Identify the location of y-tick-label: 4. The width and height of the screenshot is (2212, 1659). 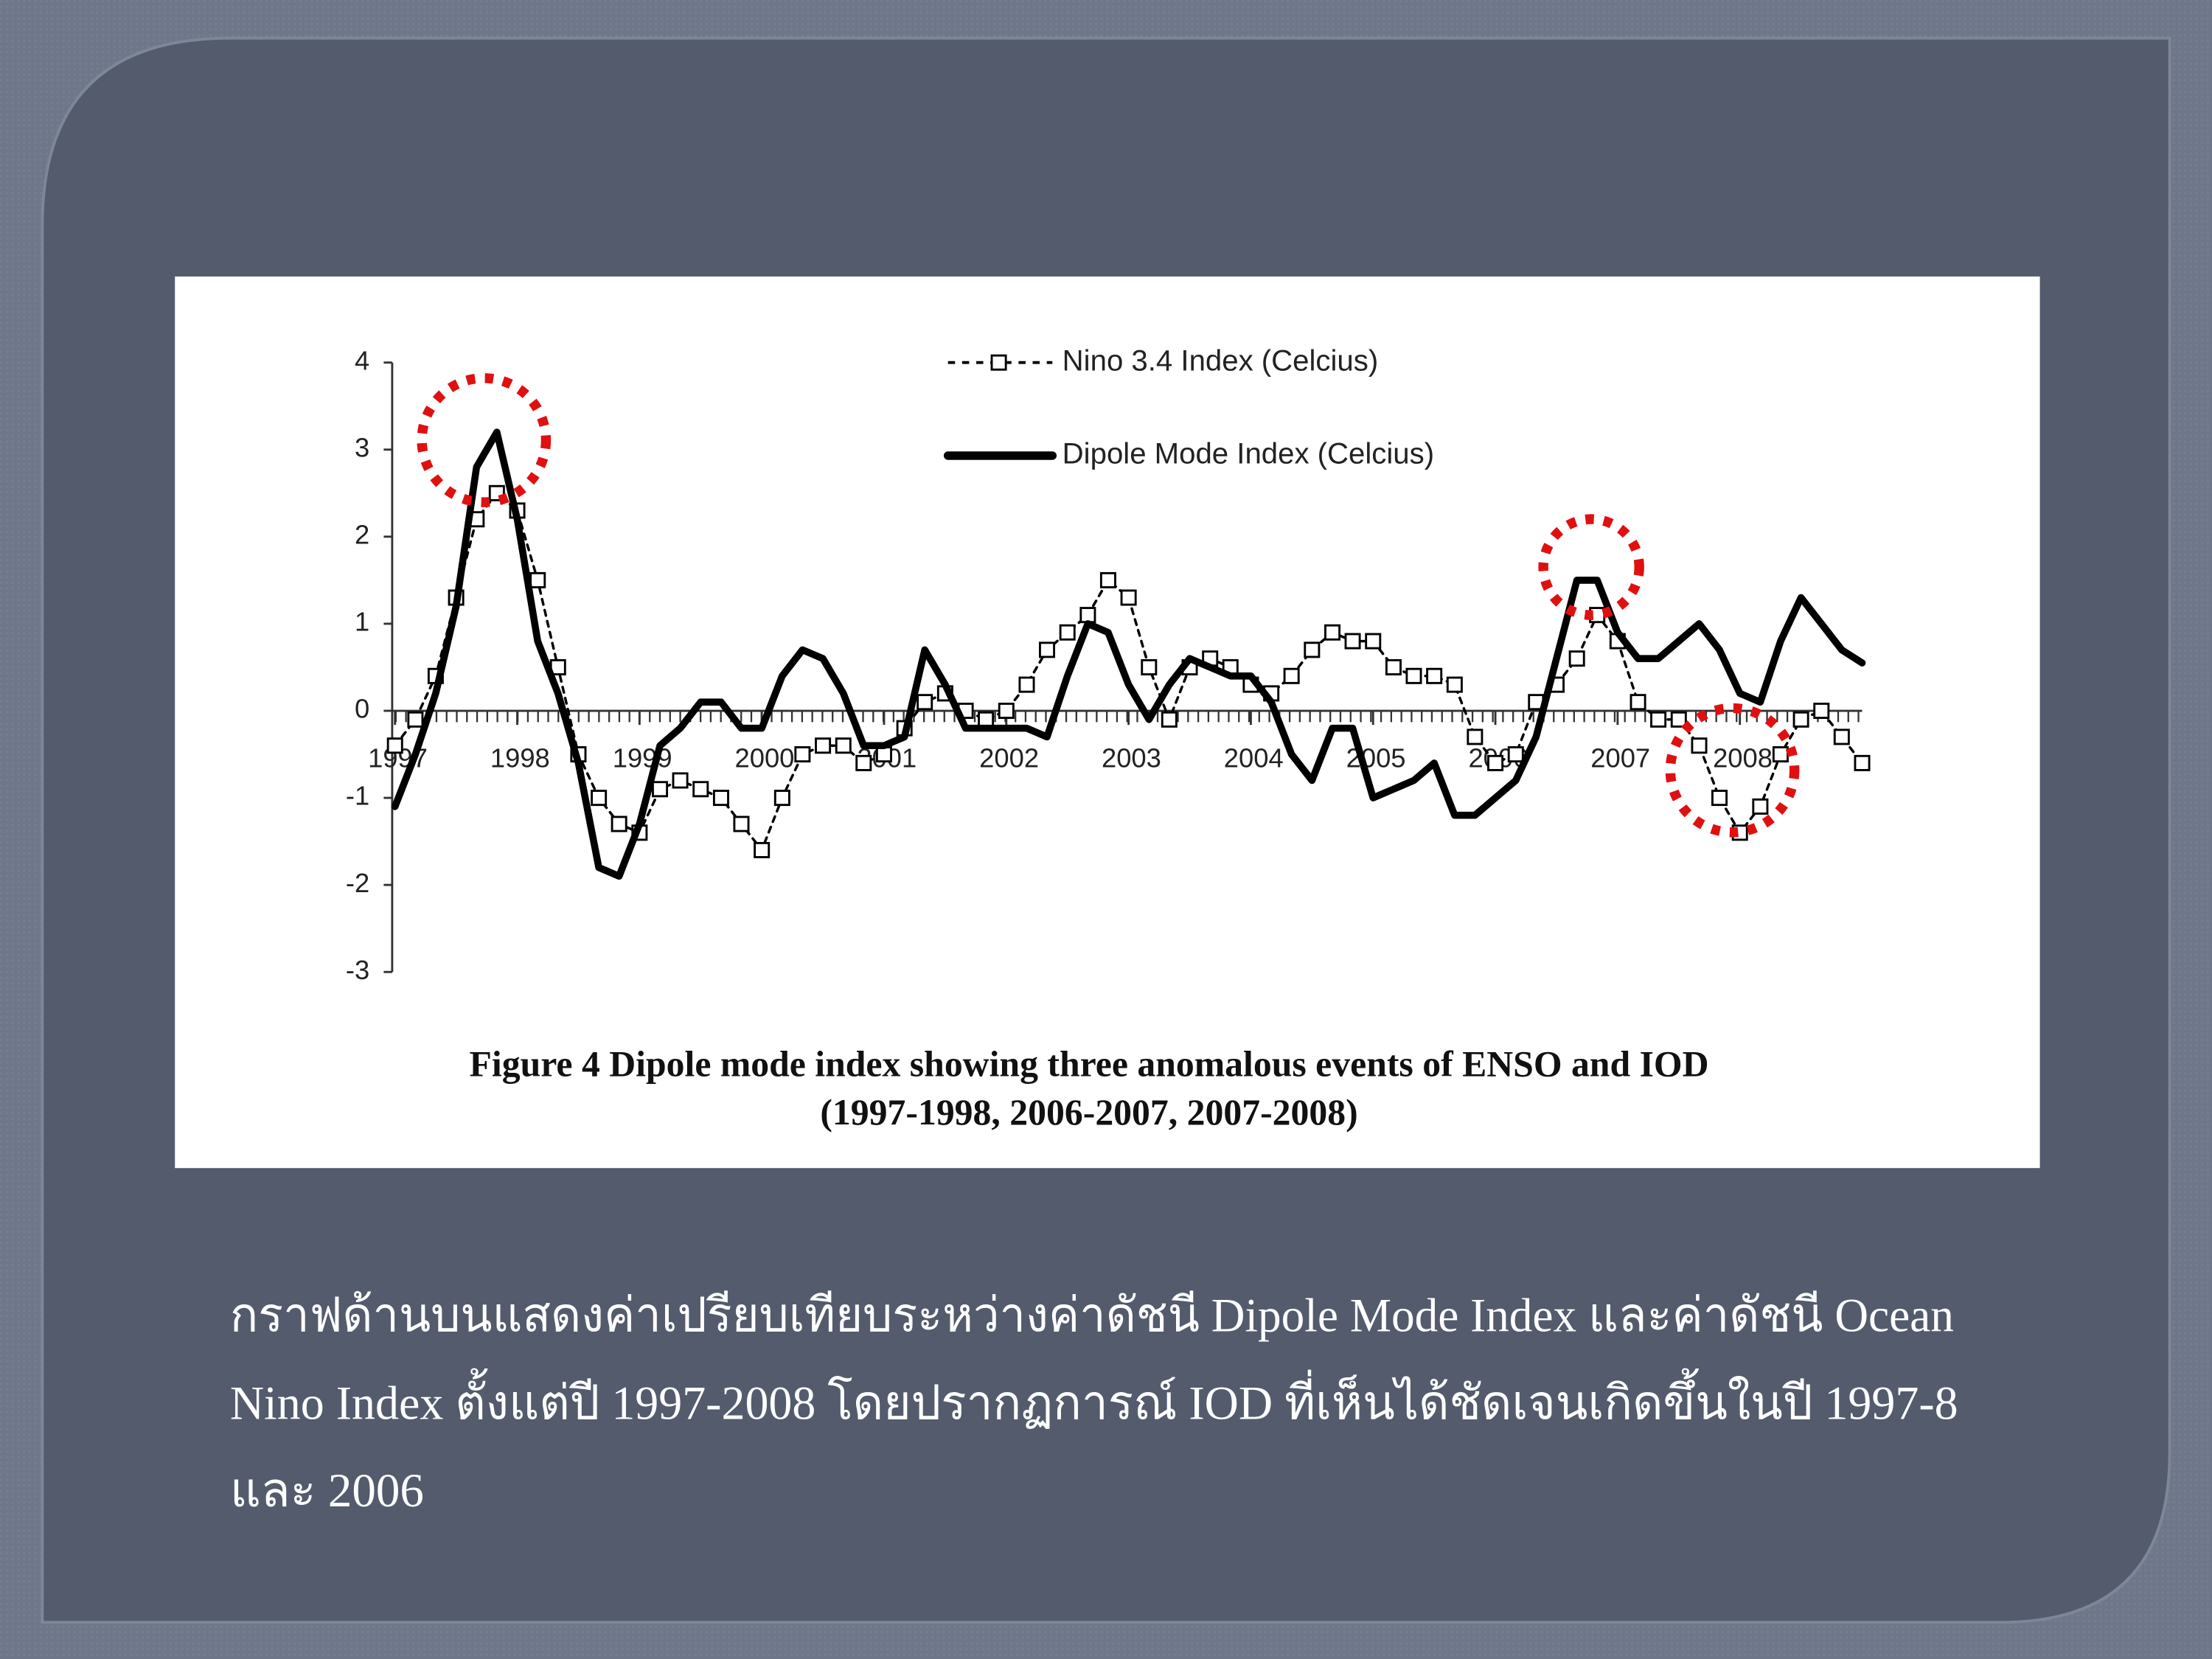
(362, 360).